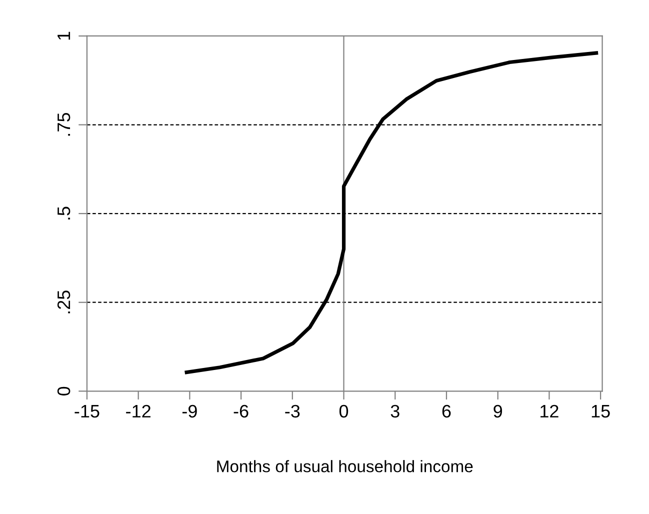  I want to click on y-tick-label: 1, so click(64, 36).